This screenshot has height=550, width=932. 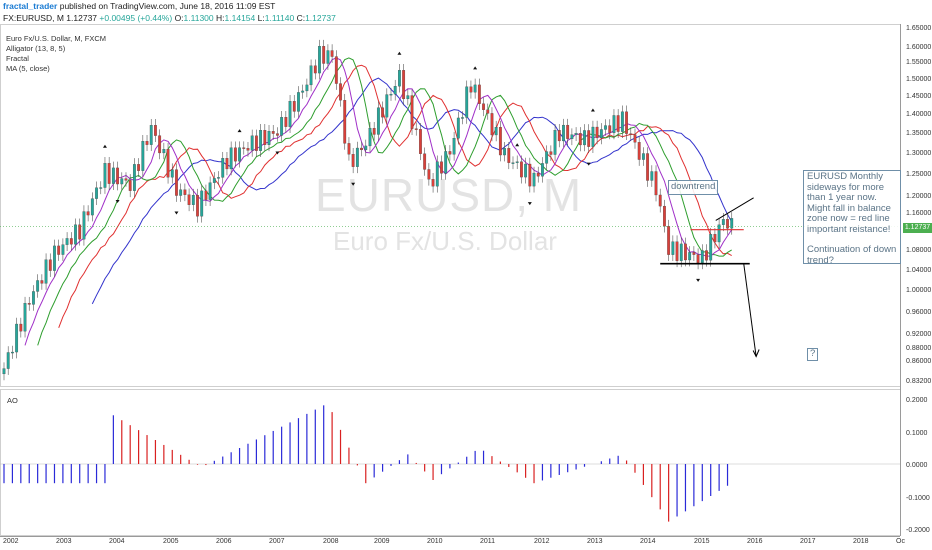 What do you see at coordinates (919, 114) in the screenshot?
I see `price-tick: 1.40000` at bounding box center [919, 114].